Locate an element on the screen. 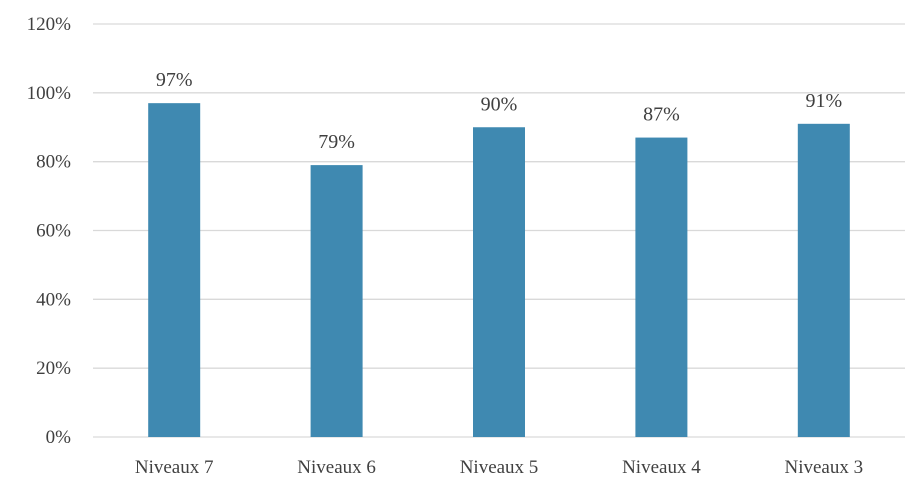  y-tick-label: 100% is located at coordinates (49, 93).